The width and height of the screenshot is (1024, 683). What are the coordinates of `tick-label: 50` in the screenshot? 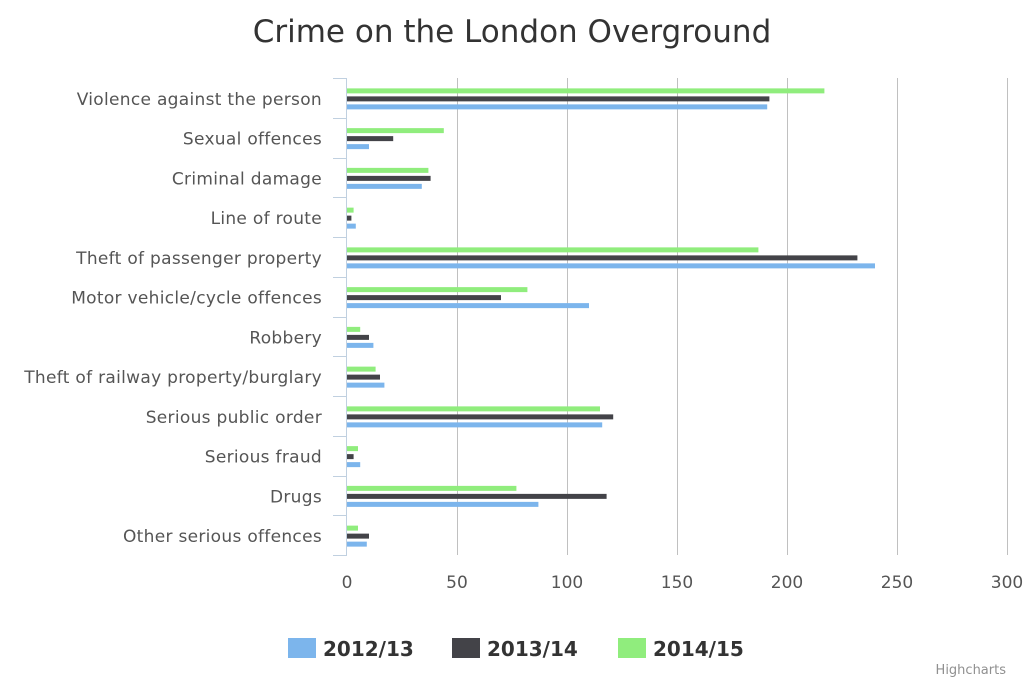 It's located at (457, 583).